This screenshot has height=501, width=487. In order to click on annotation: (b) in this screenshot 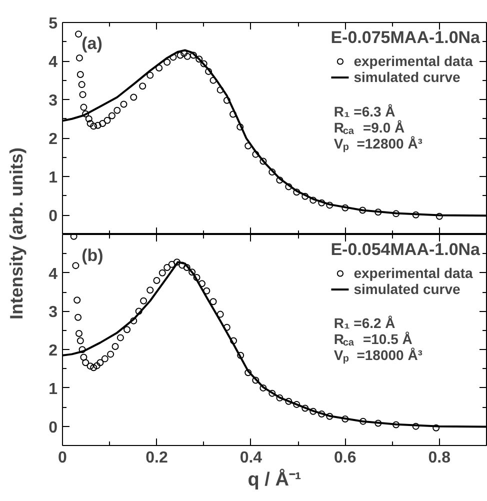, I will do `click(93, 256)`.